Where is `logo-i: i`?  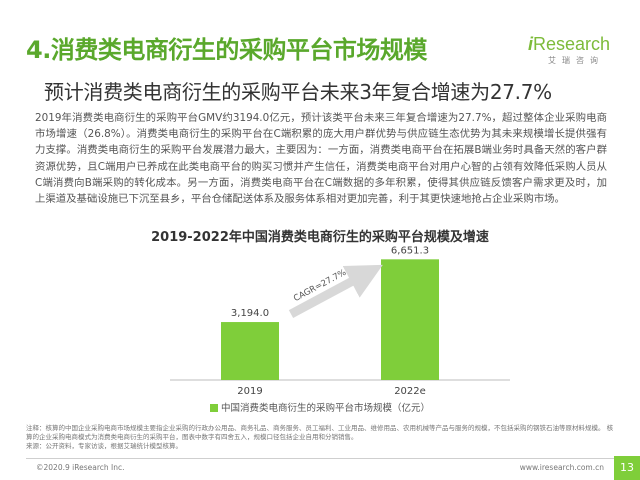
logo-i: i is located at coordinates (531, 44).